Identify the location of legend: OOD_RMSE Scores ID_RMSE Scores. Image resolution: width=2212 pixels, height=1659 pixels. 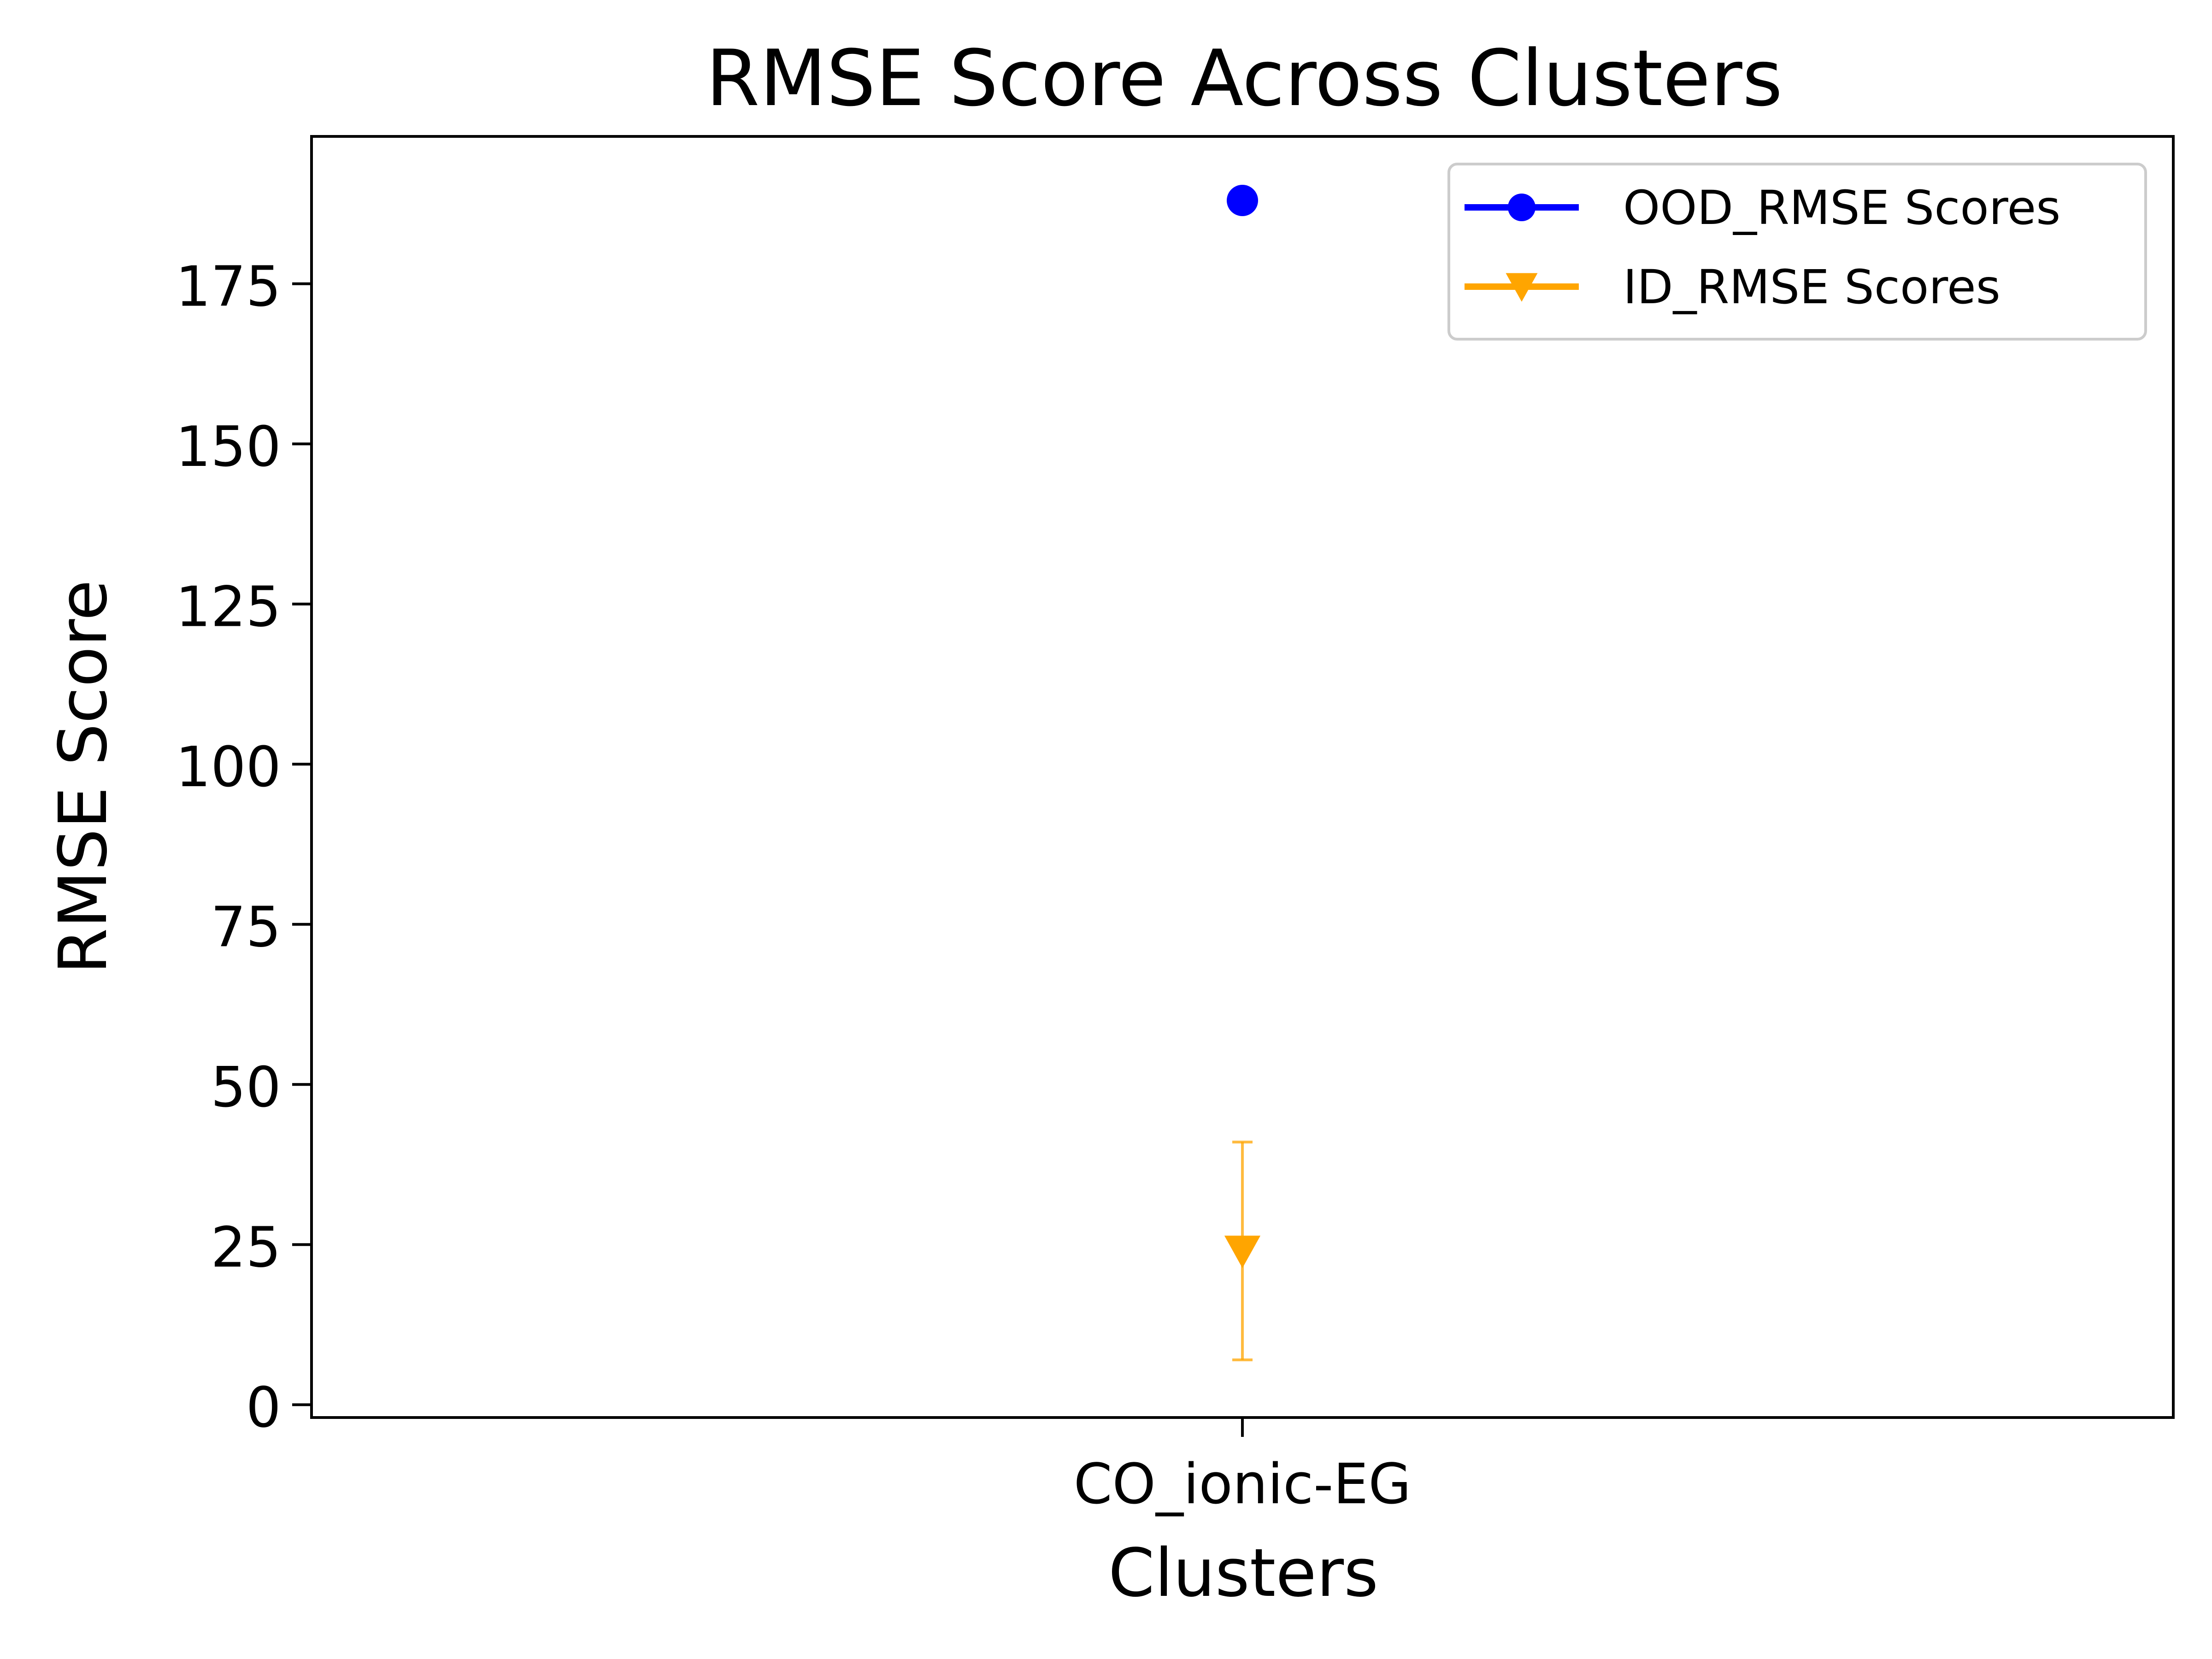
(1797, 252).